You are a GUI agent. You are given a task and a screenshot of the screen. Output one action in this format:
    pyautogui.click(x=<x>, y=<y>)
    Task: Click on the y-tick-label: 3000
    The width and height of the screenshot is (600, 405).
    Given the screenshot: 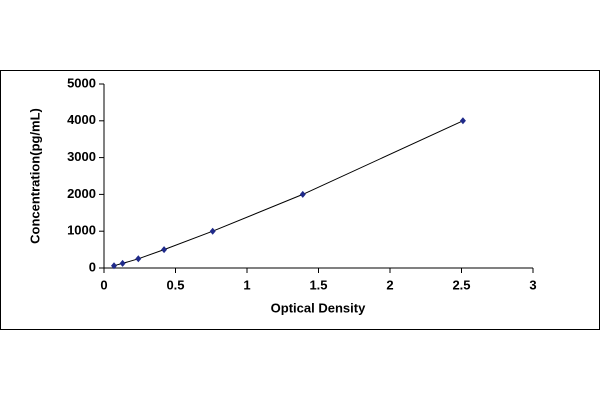 What is the action you would take?
    pyautogui.click(x=81, y=156)
    